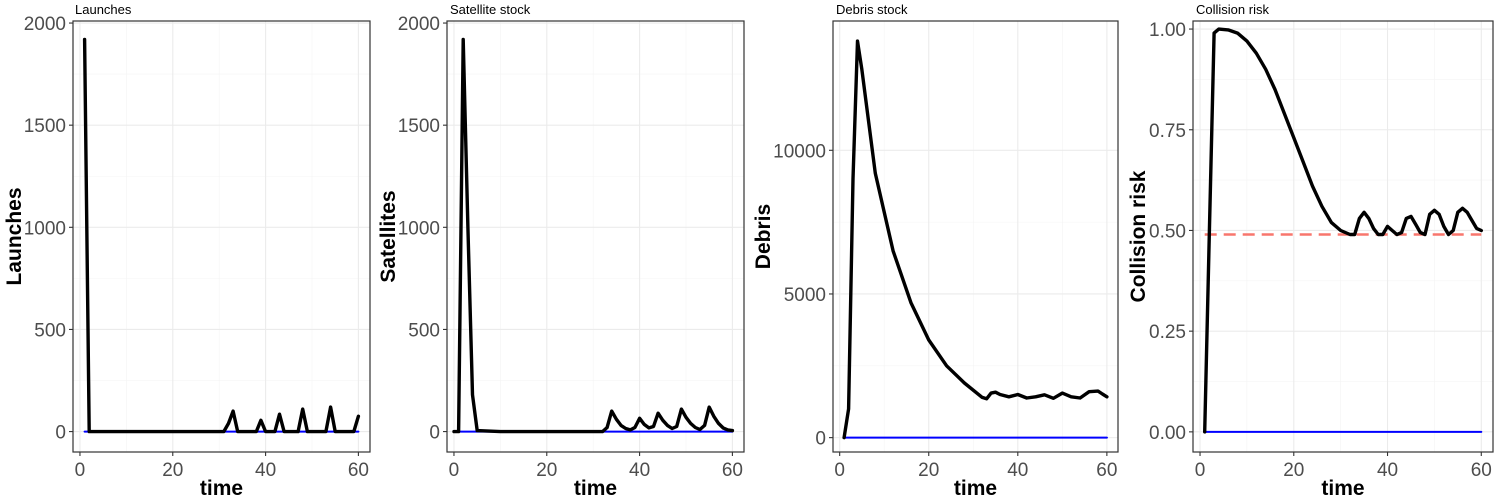  What do you see at coordinates (799, 151) in the screenshot?
I see `y-tick-label: 10000` at bounding box center [799, 151].